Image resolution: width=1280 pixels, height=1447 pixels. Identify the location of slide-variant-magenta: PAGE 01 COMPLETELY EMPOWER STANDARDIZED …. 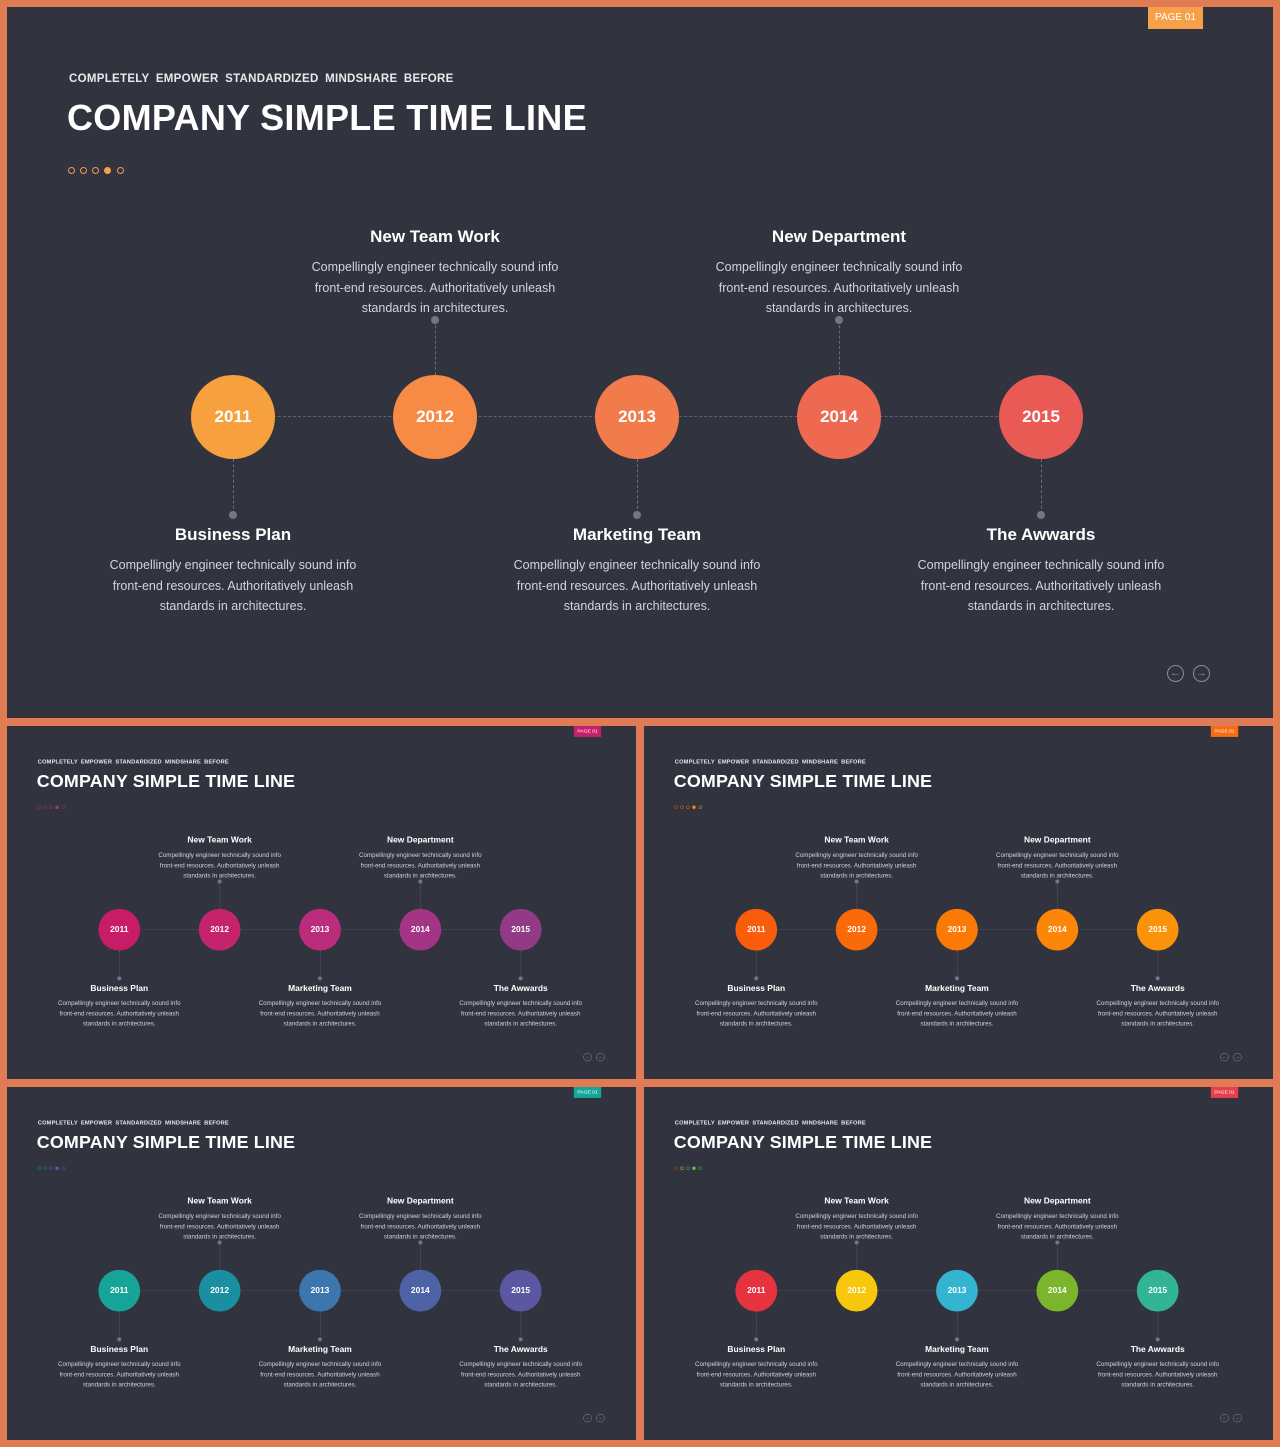
(321, 902).